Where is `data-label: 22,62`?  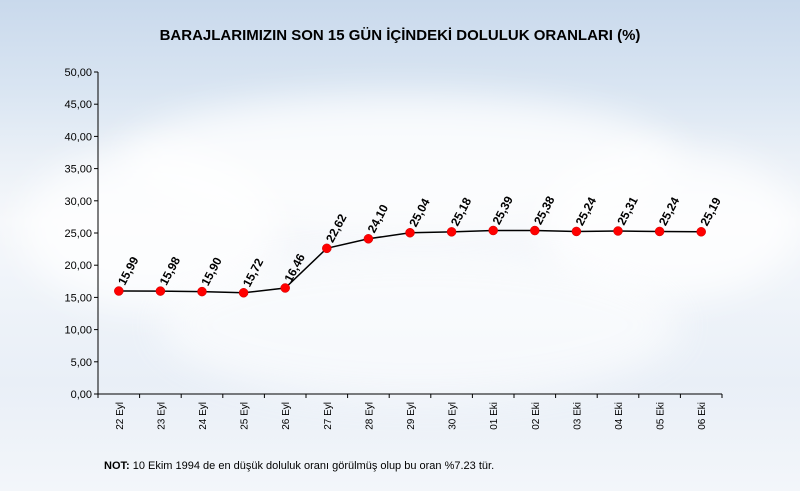 data-label: 22,62 is located at coordinates (336, 227).